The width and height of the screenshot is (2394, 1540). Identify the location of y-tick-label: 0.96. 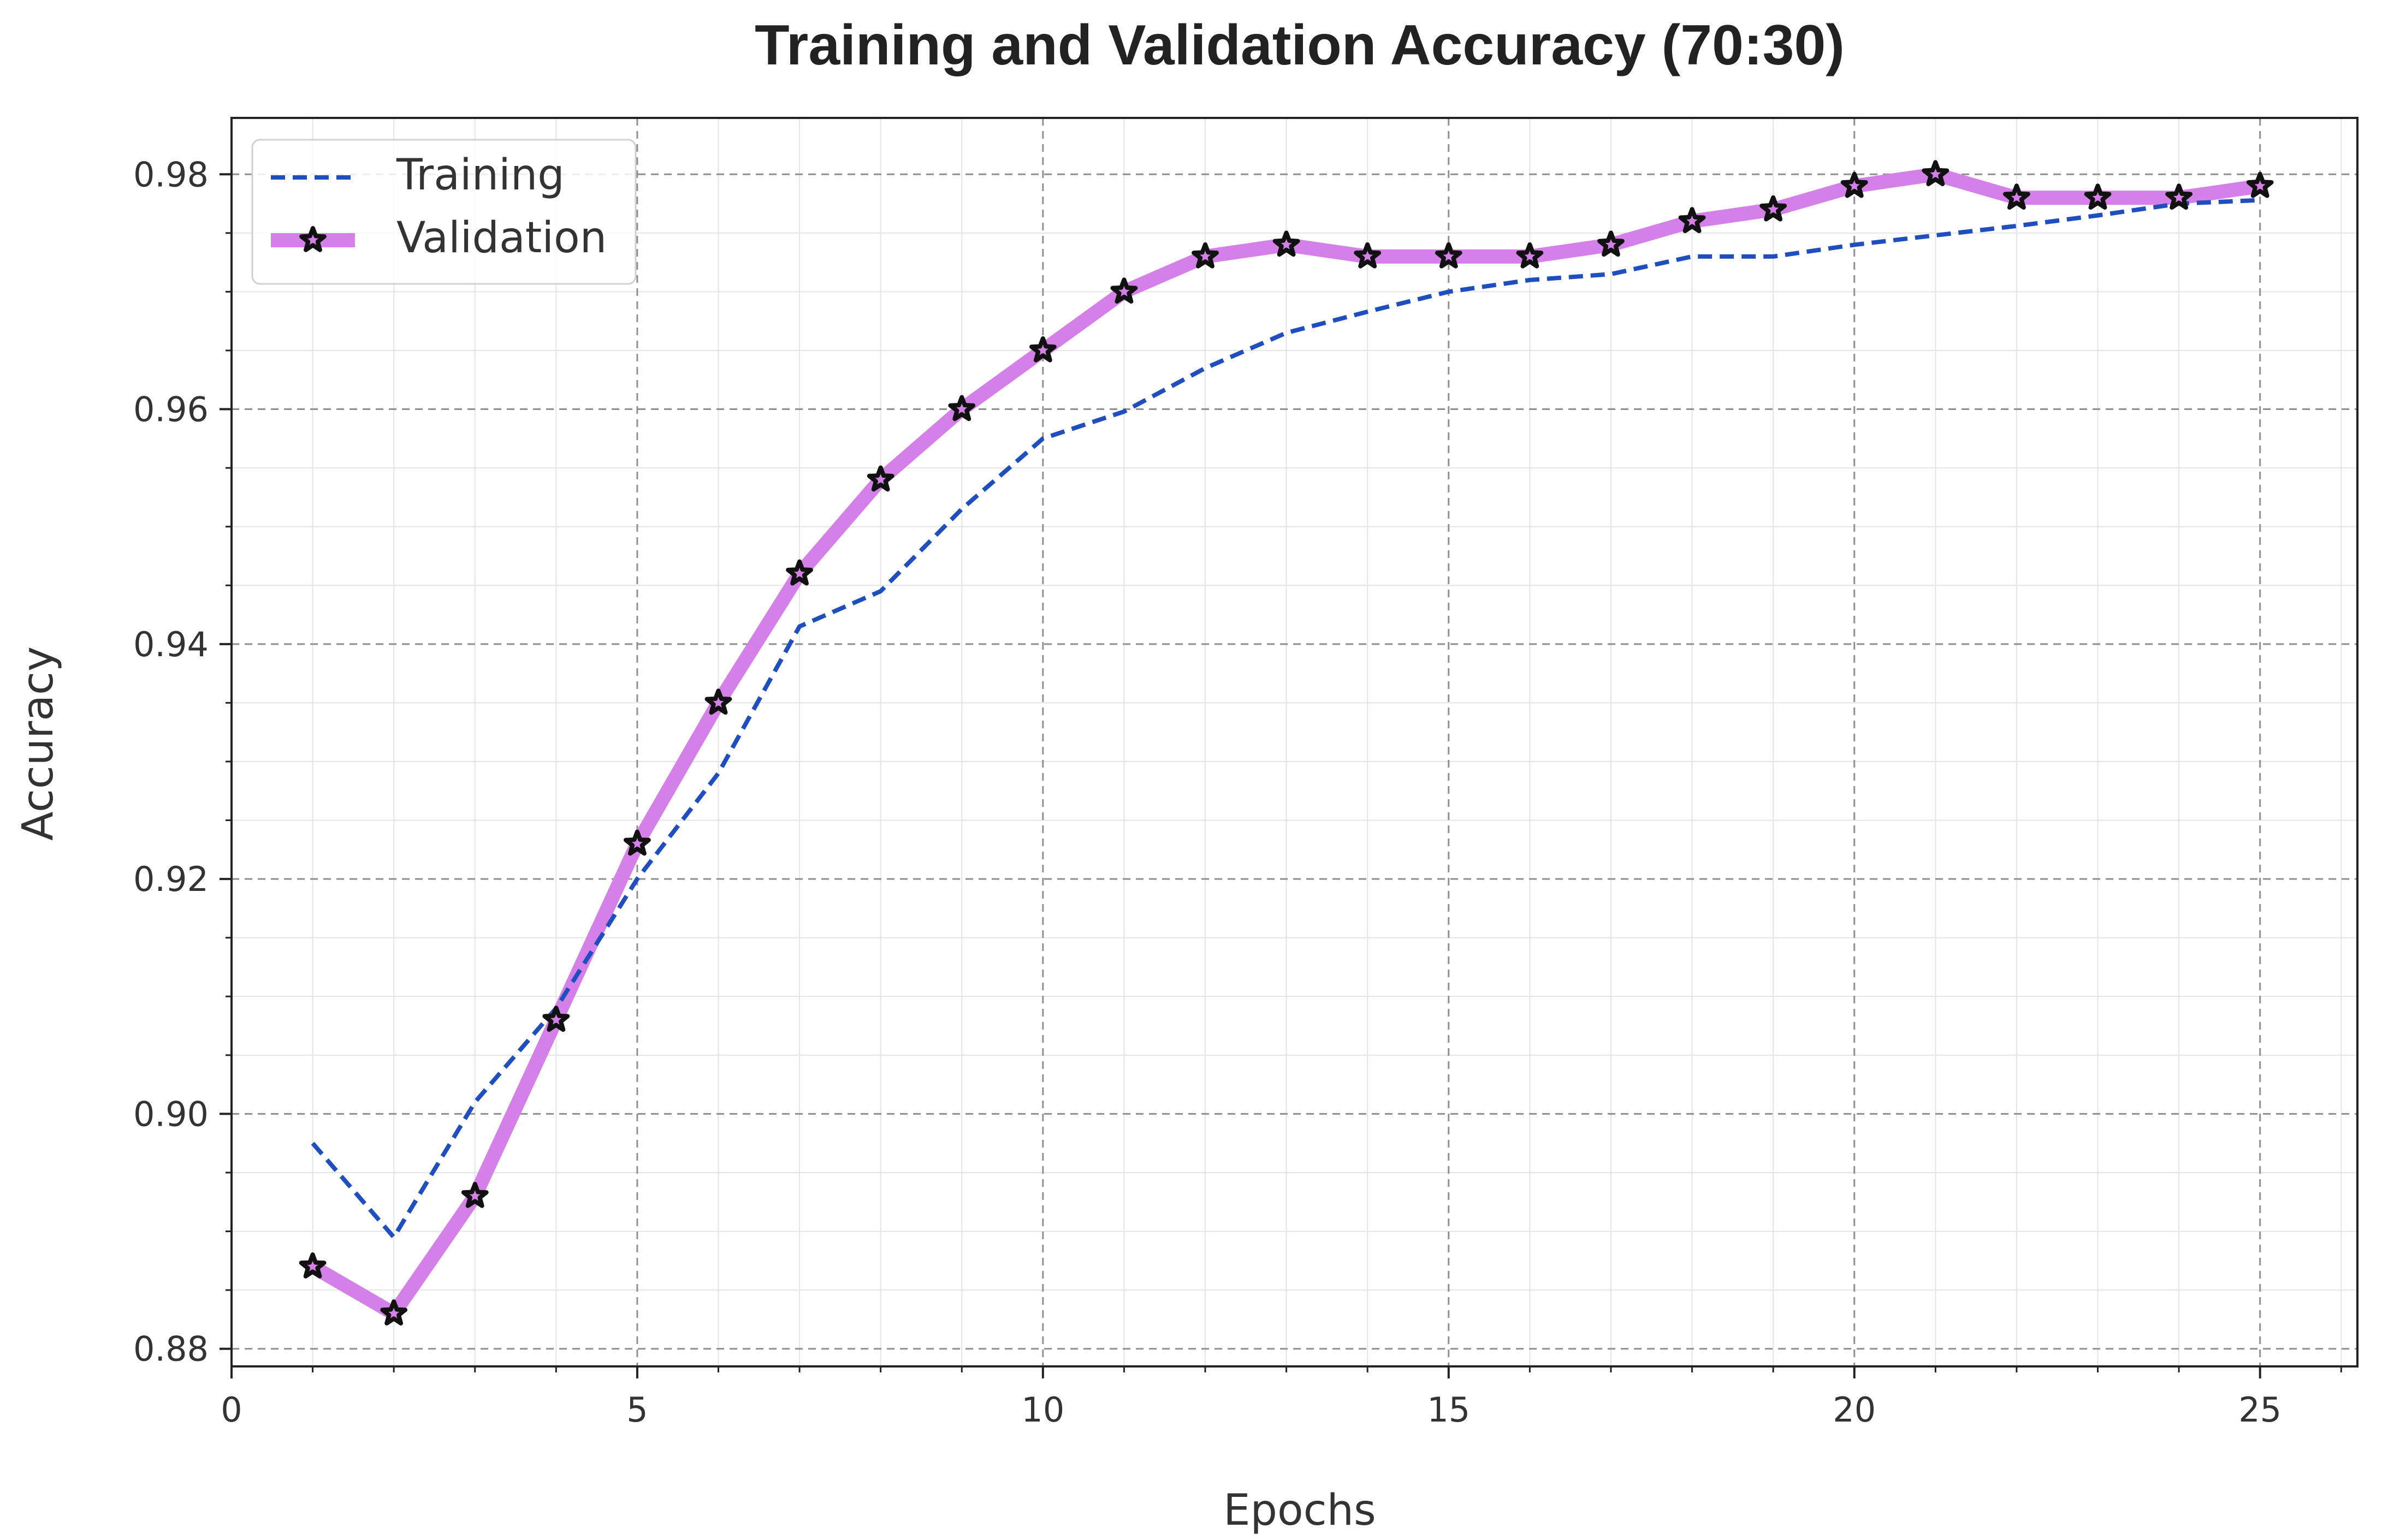
(171, 410).